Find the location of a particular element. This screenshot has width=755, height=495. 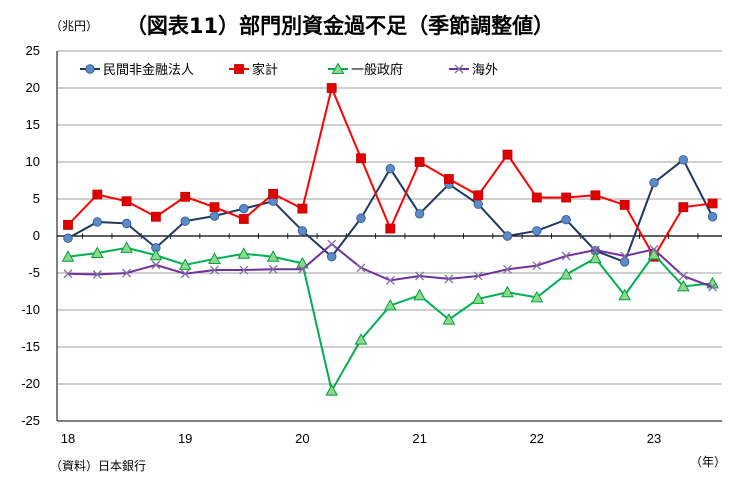

x-tick-label: 21 is located at coordinates (419, 438).